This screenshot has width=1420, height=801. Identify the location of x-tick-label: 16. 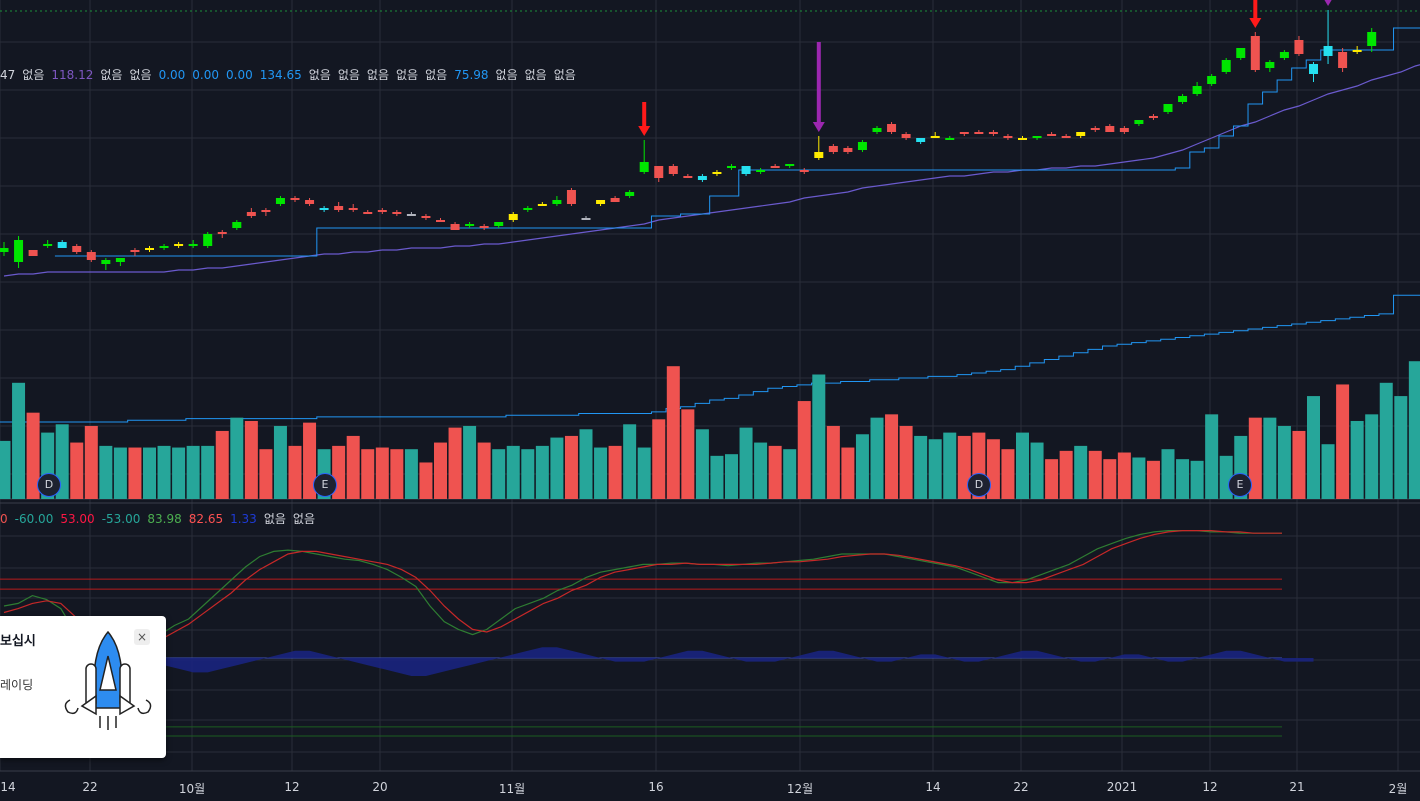
(656, 787).